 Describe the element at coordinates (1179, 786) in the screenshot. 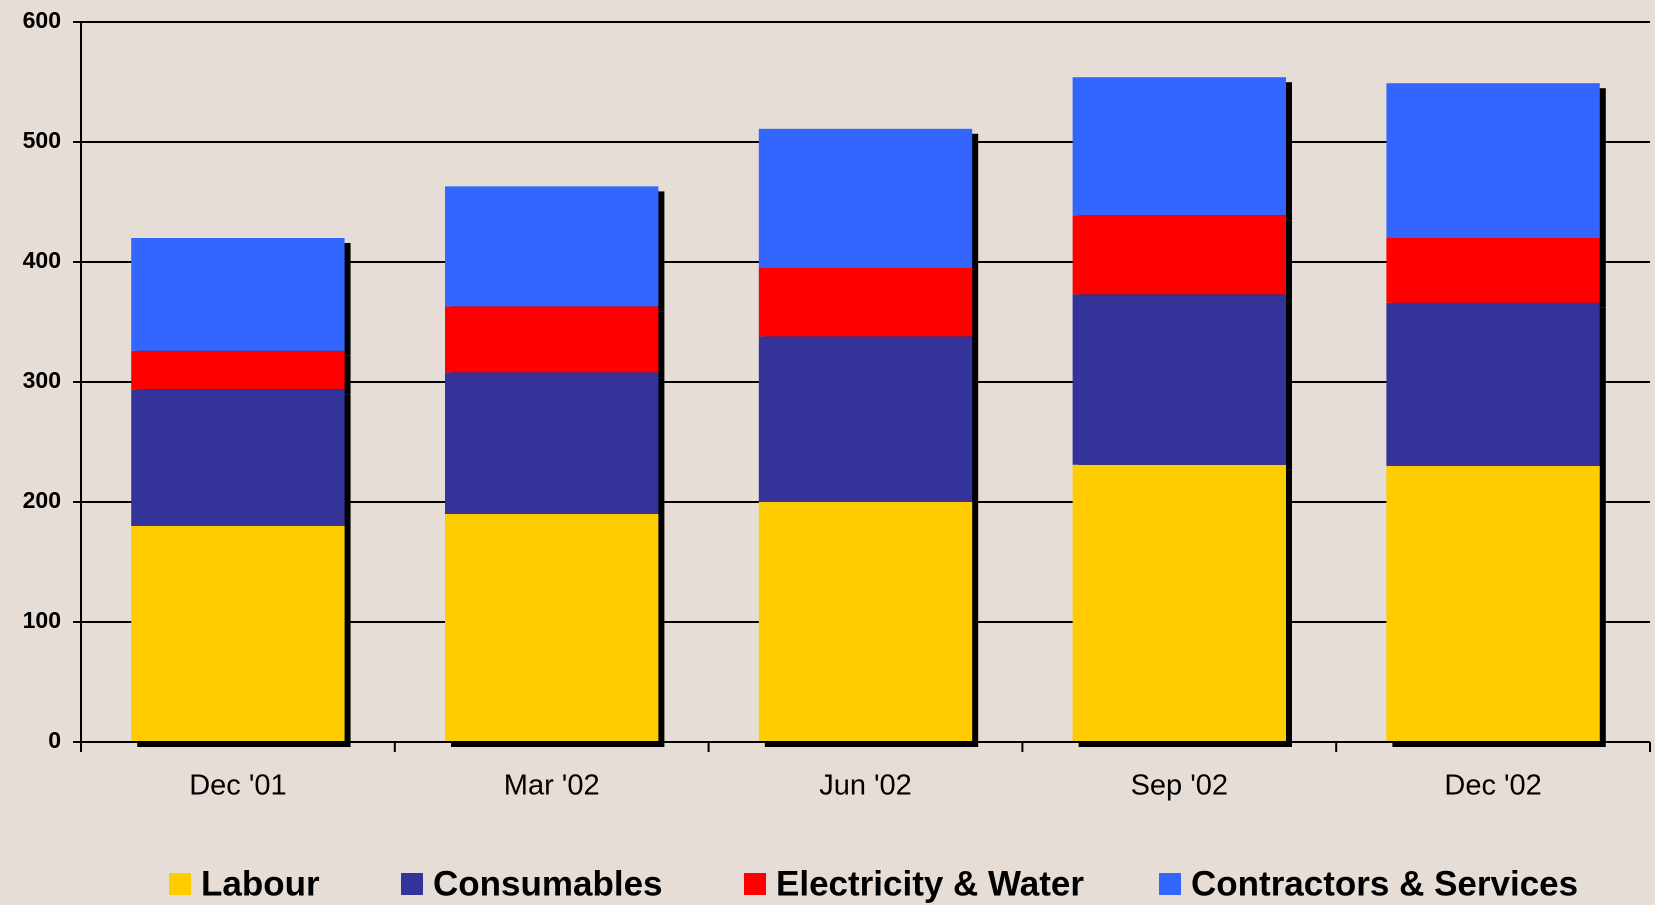

I see `x-tick-label: Sep '02` at that location.